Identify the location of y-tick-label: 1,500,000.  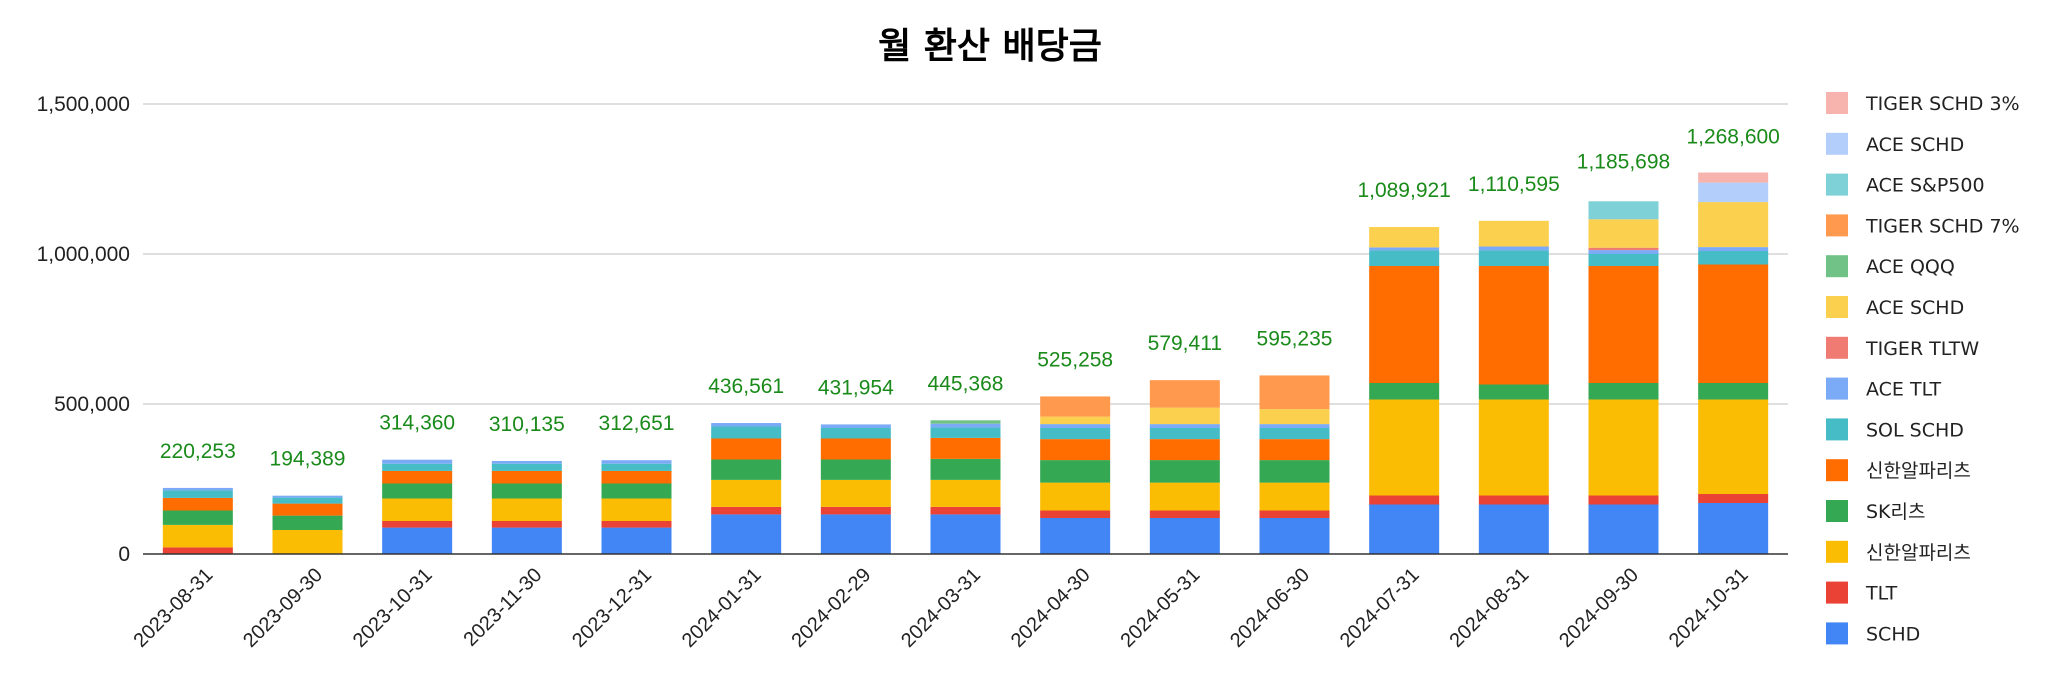
(83, 104).